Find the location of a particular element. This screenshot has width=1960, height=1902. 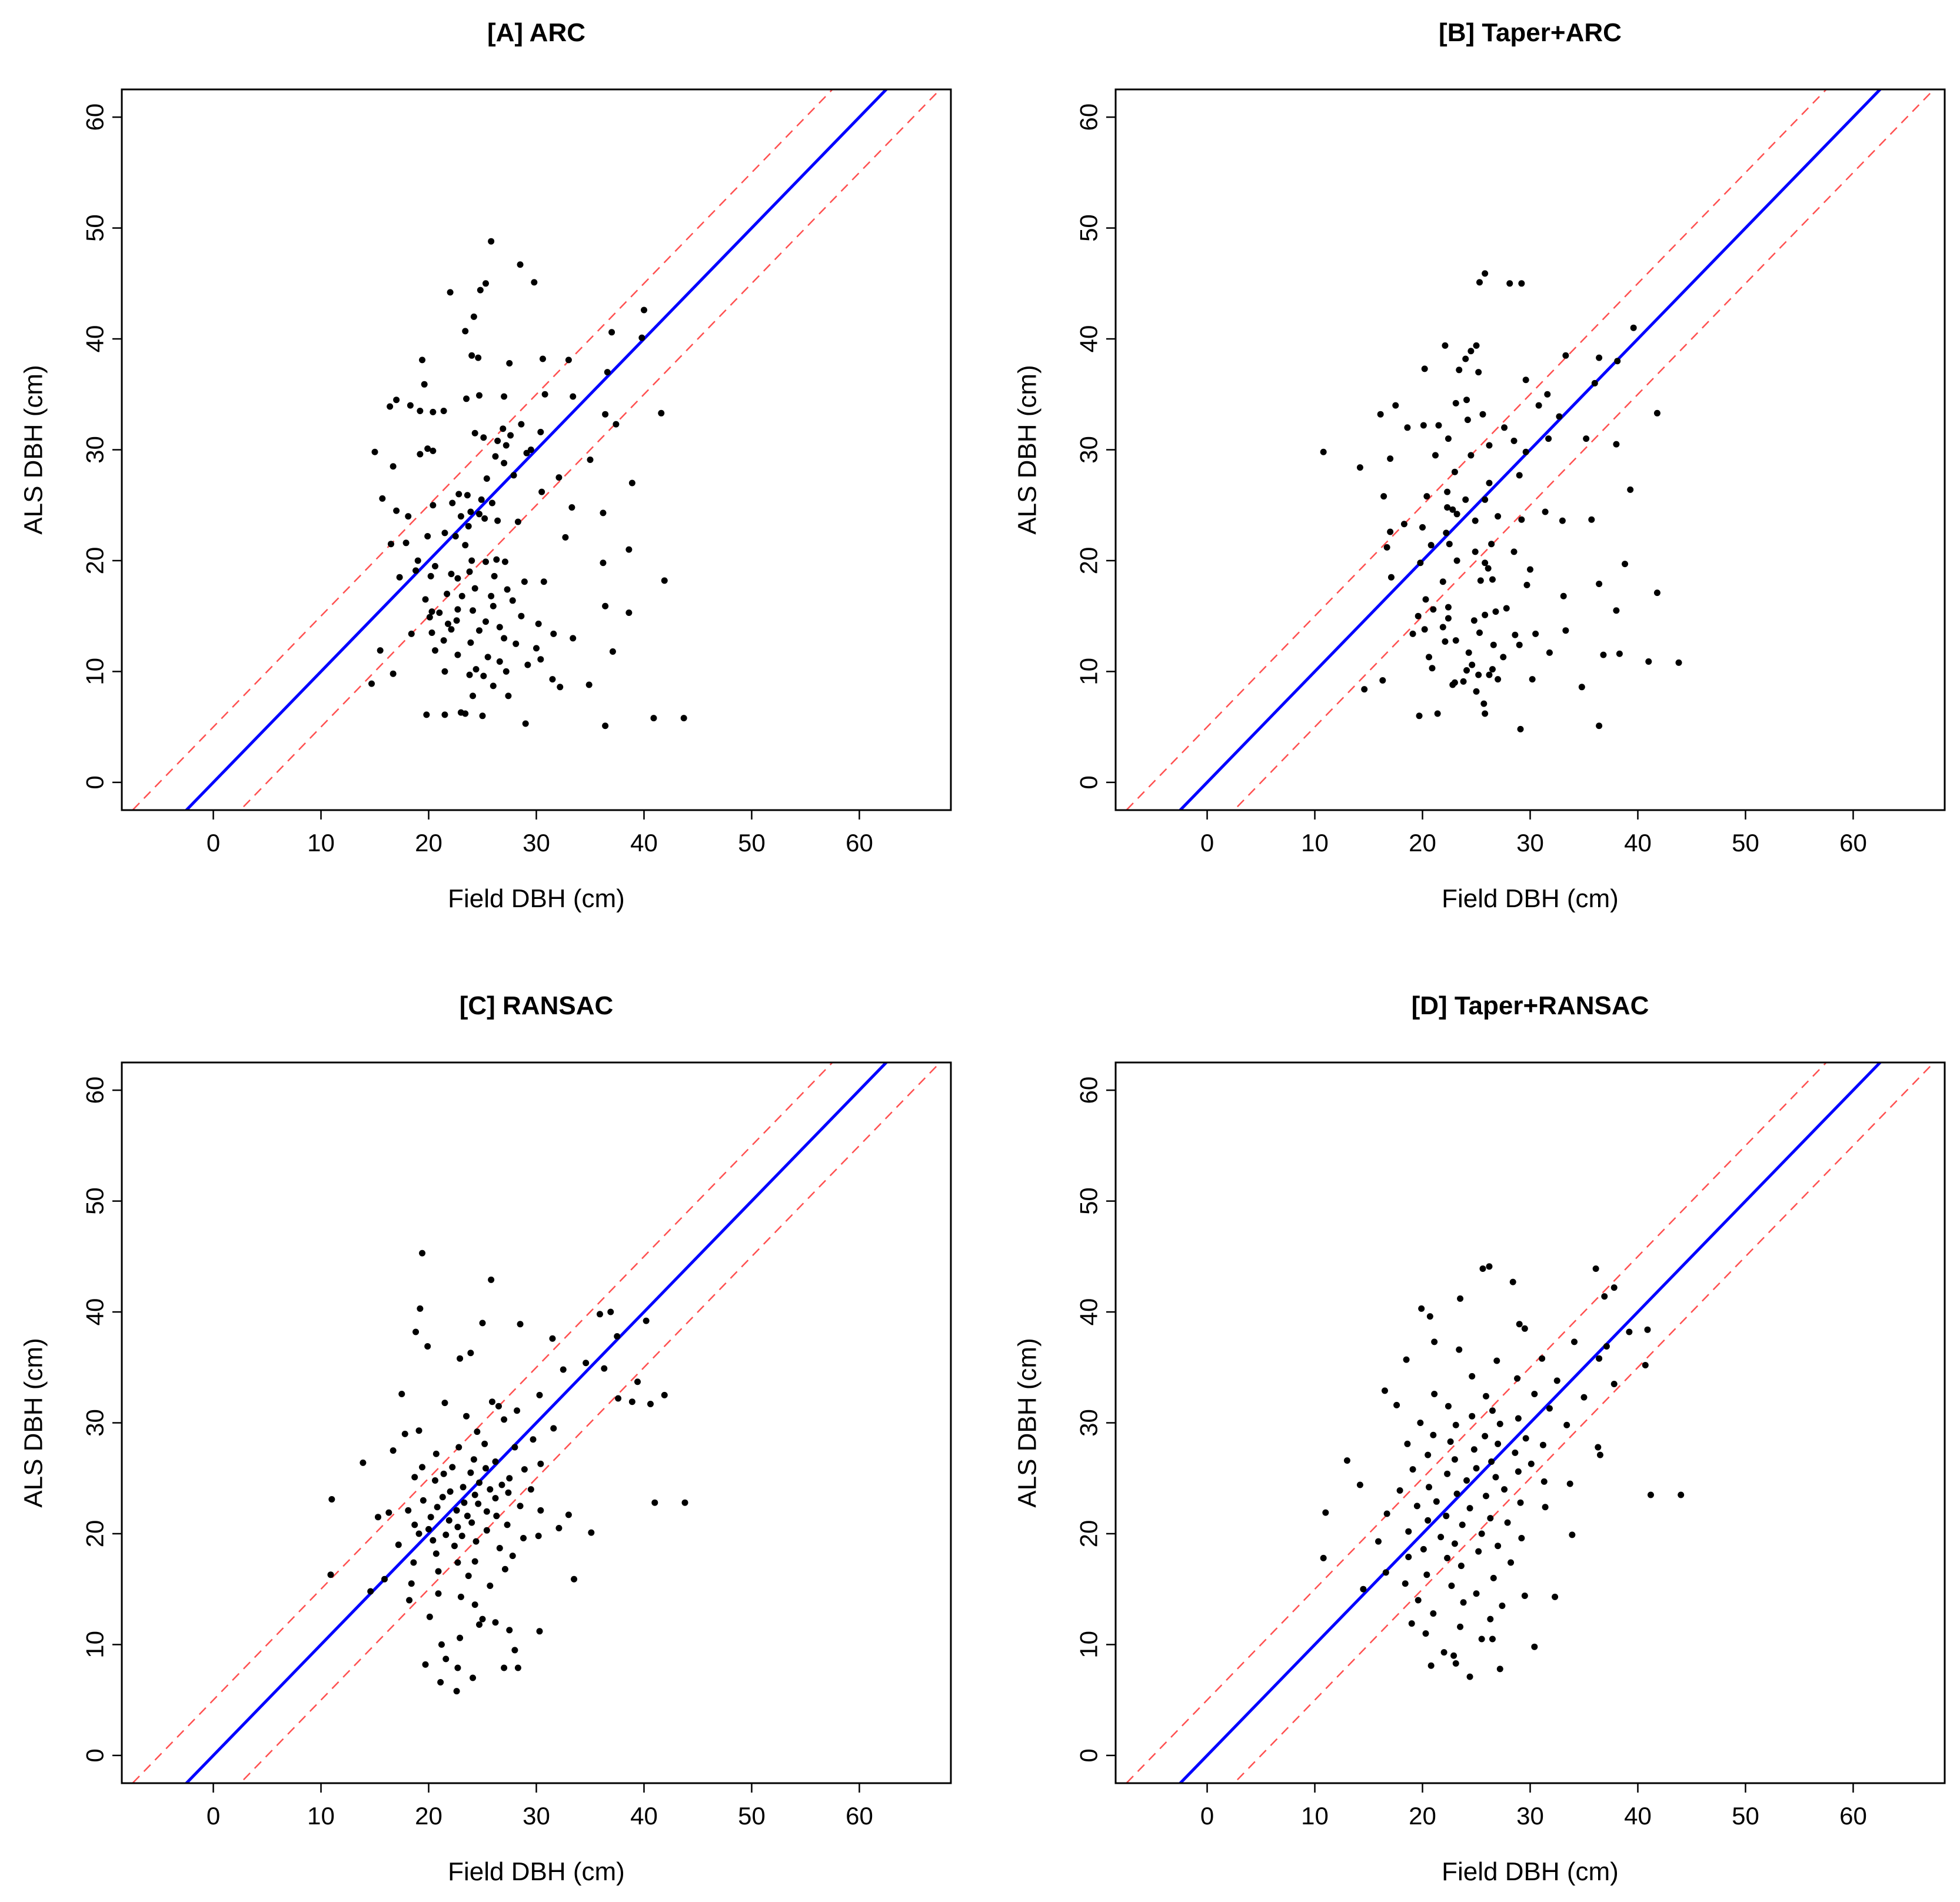

x-tick-label: 20 is located at coordinates (428, 1816).